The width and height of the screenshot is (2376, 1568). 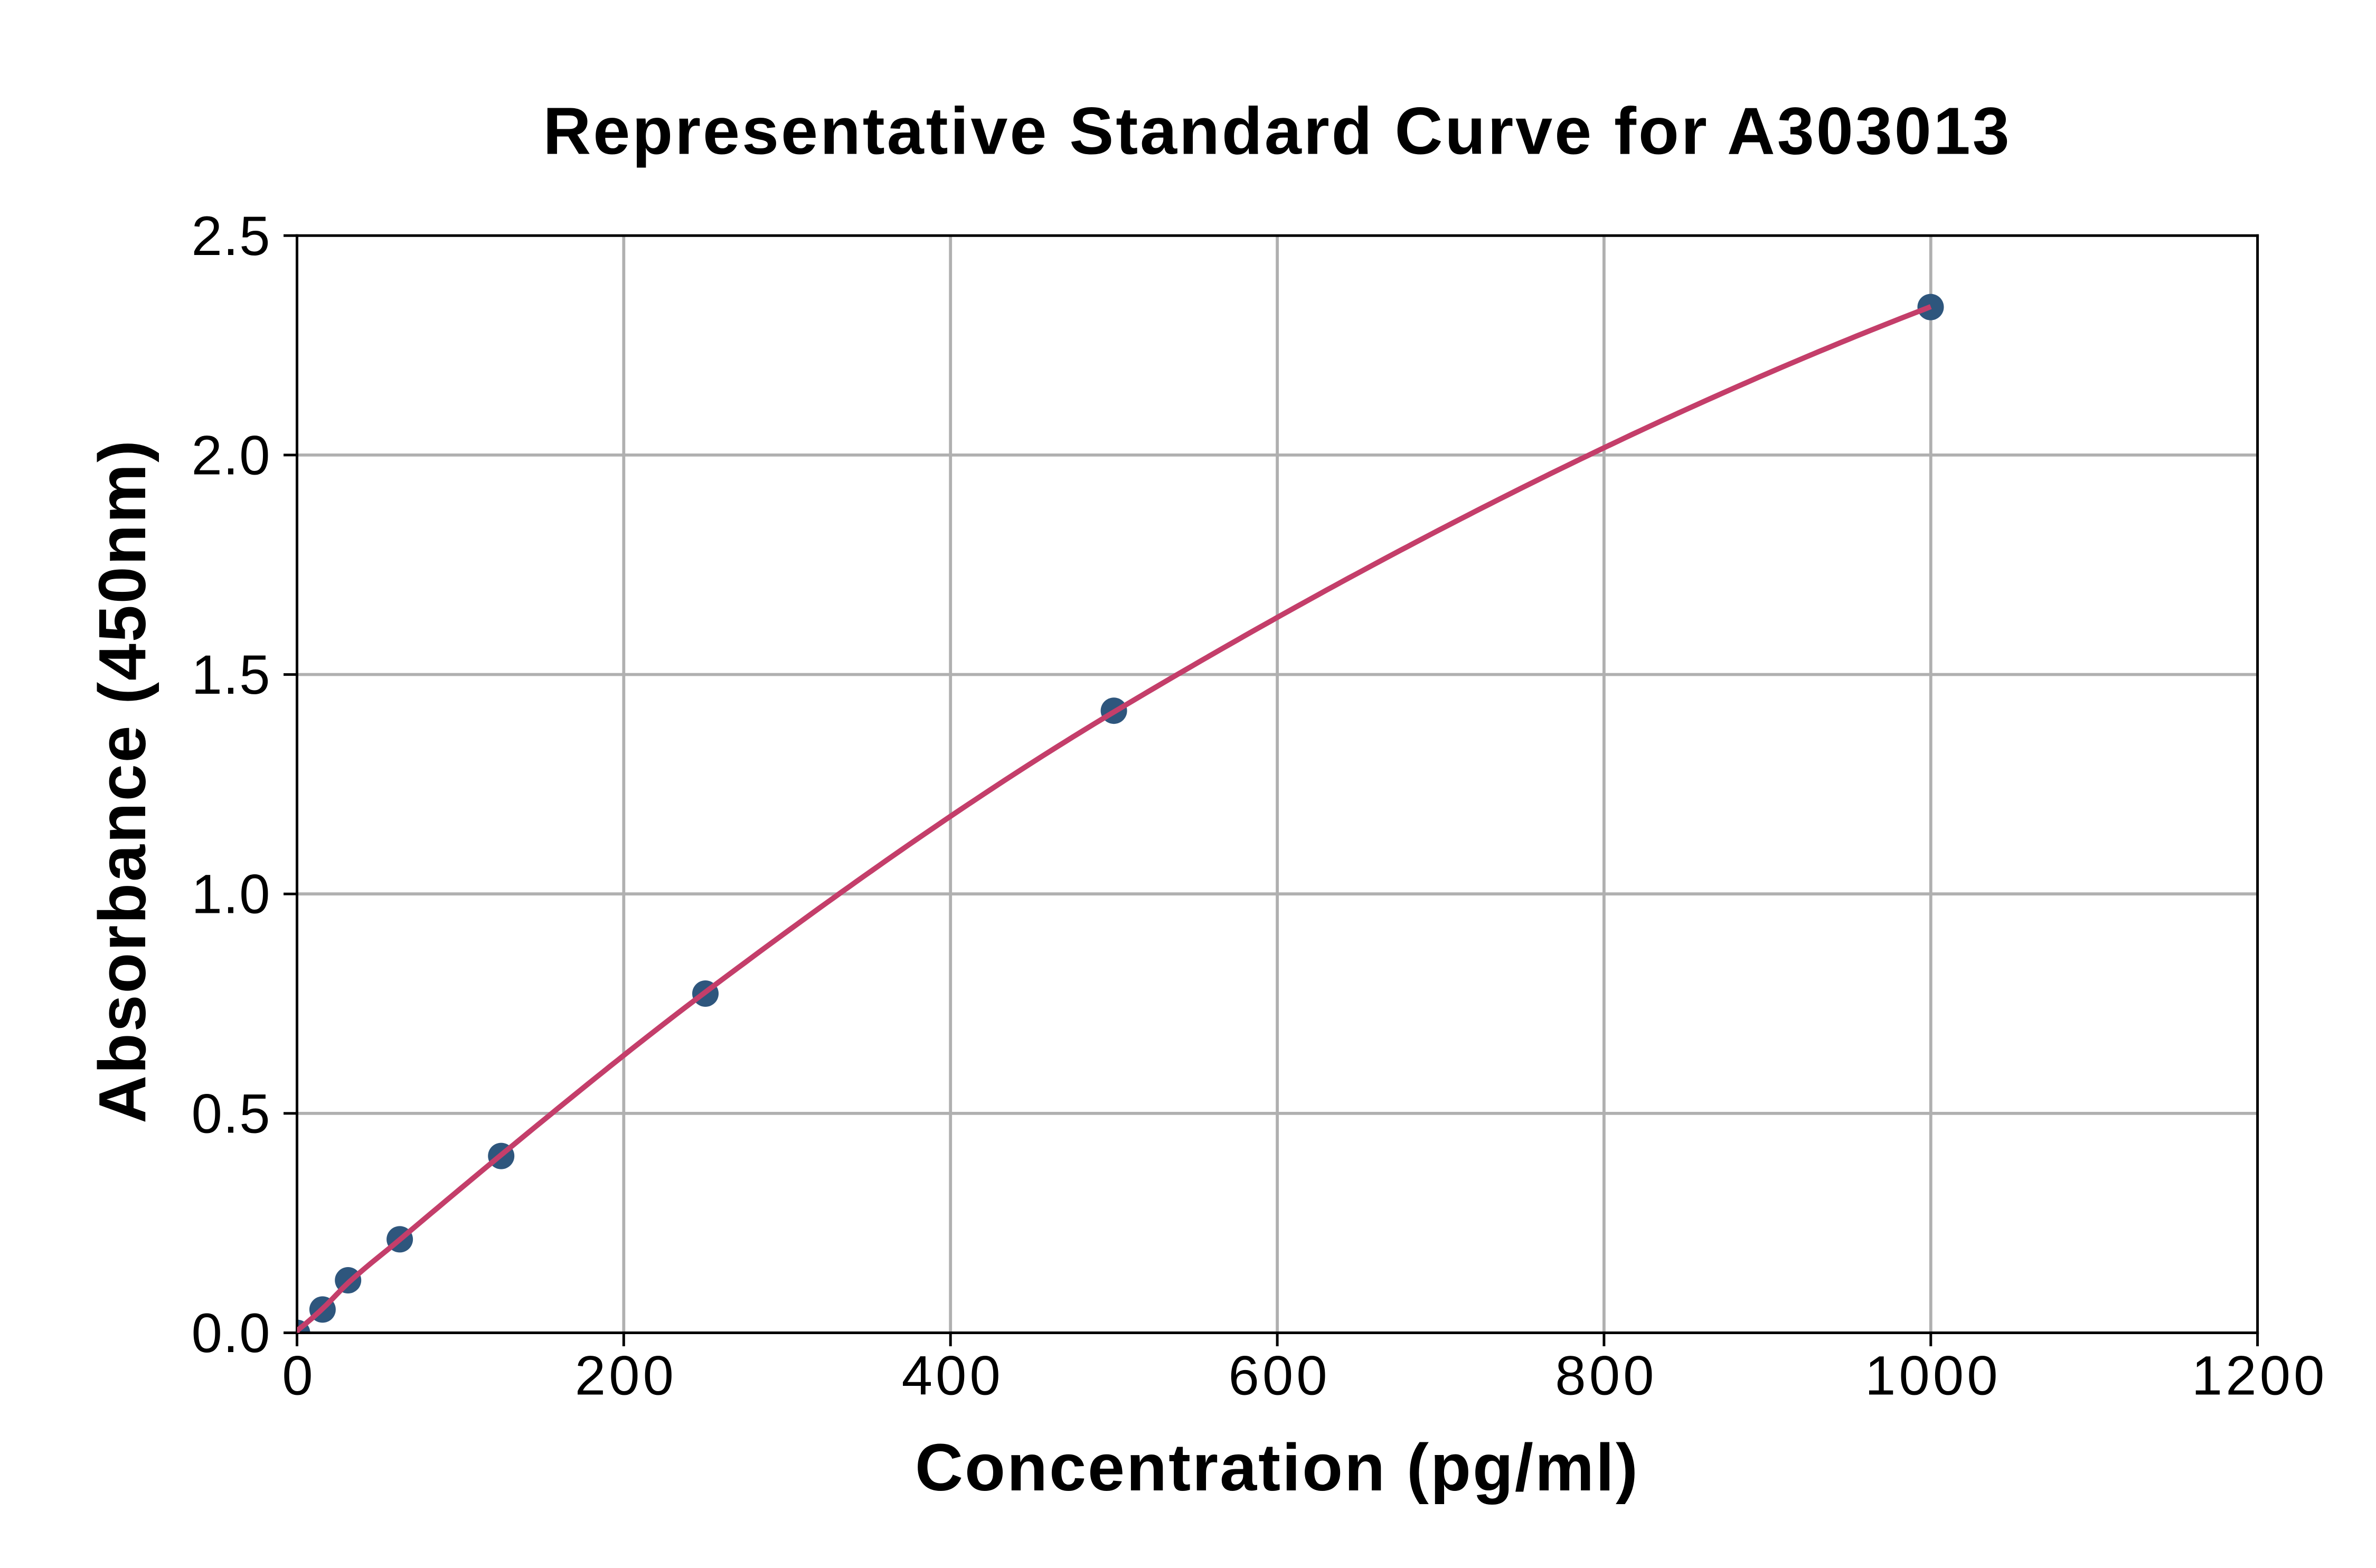 I want to click on svg-text: 0.0, so click(x=232, y=1333).